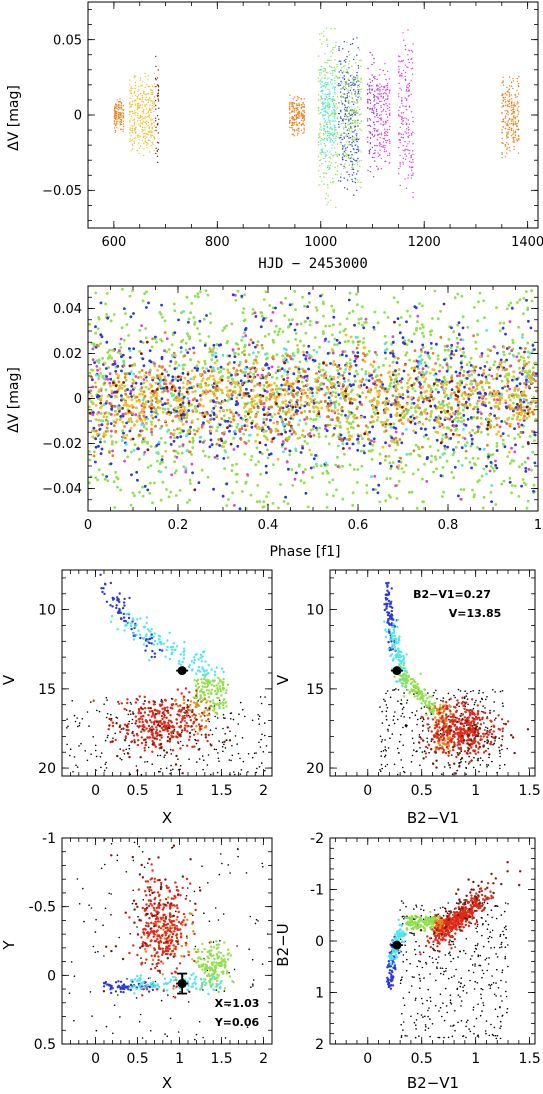  What do you see at coordinates (113, 242) in the screenshot?
I see `x-tick-label: 600` at bounding box center [113, 242].